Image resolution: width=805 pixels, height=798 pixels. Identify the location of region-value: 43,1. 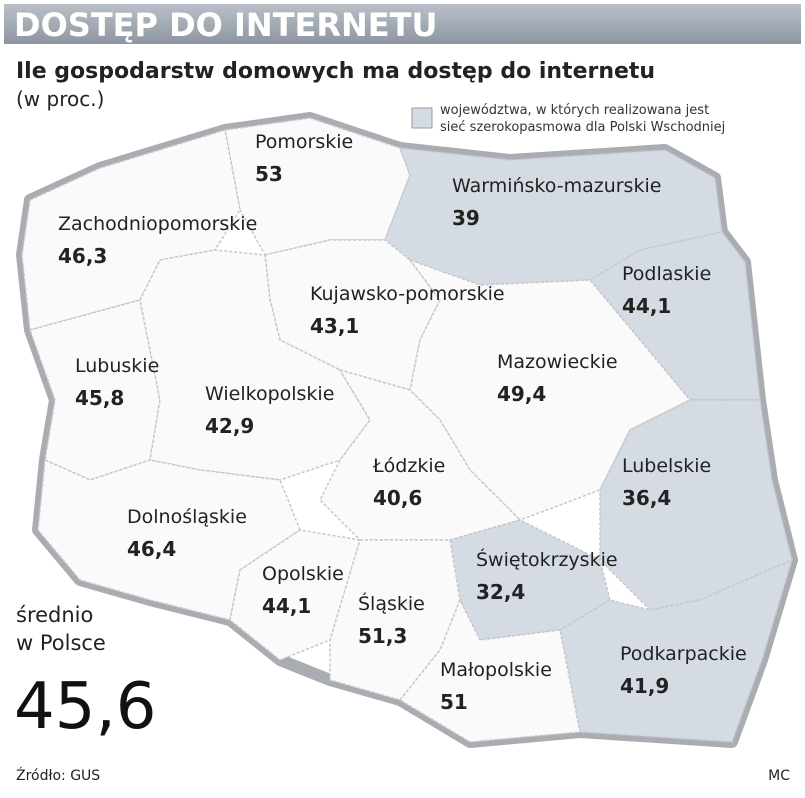
(334, 326).